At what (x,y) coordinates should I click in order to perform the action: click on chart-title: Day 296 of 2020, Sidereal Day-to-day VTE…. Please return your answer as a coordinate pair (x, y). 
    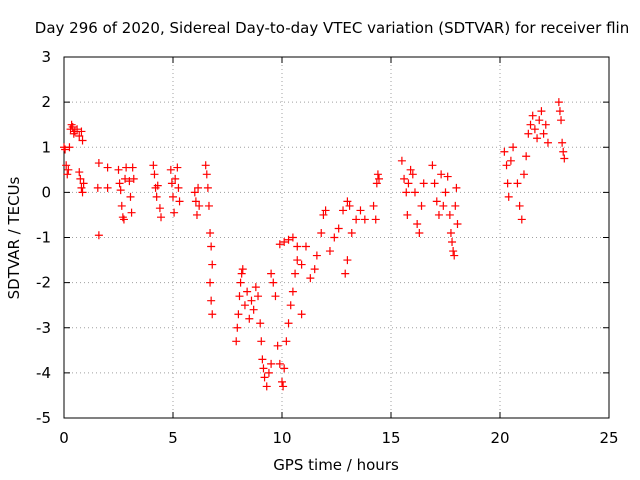
    Looking at the image, I should click on (332, 28).